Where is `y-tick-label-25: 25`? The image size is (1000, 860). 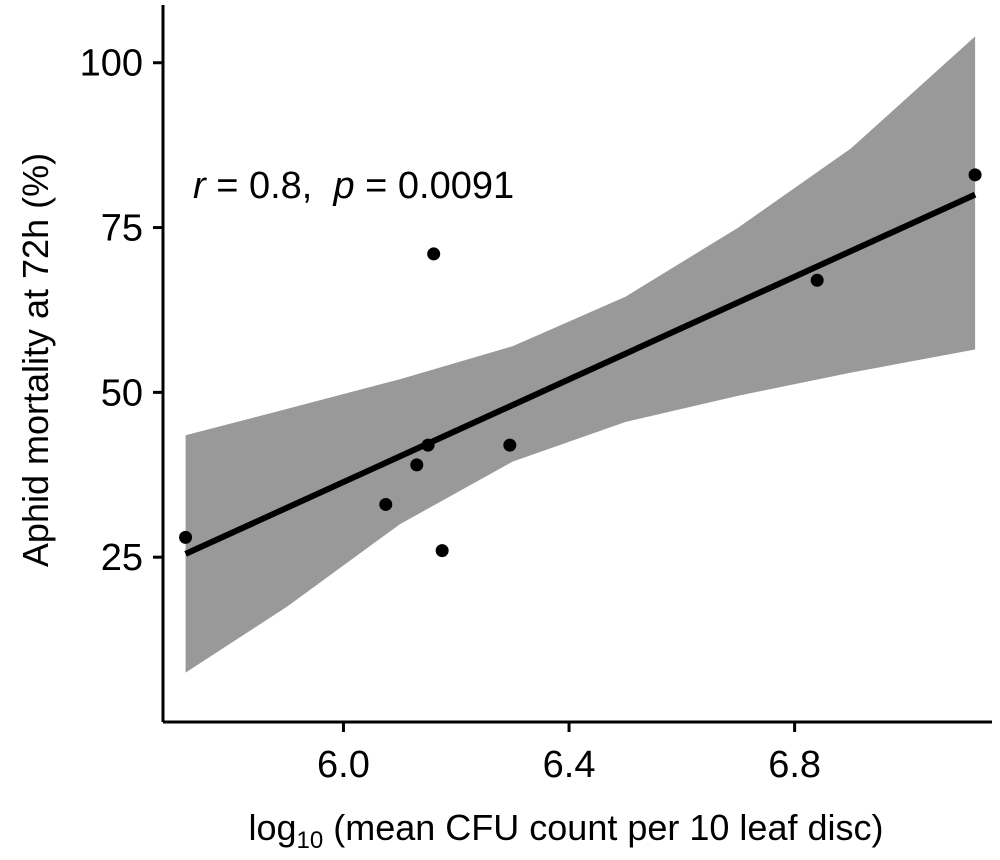 y-tick-label-25: 25 is located at coordinates (122, 558).